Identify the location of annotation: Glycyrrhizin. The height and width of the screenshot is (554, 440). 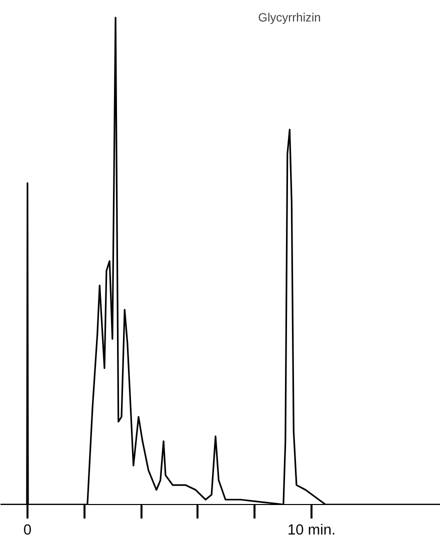
(289, 17).